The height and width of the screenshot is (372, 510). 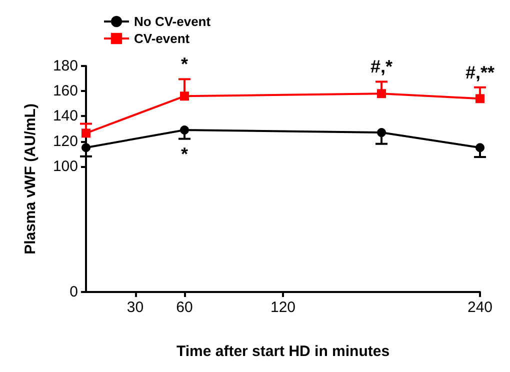 I want to click on y-tick-label: 140, so click(x=65, y=116).